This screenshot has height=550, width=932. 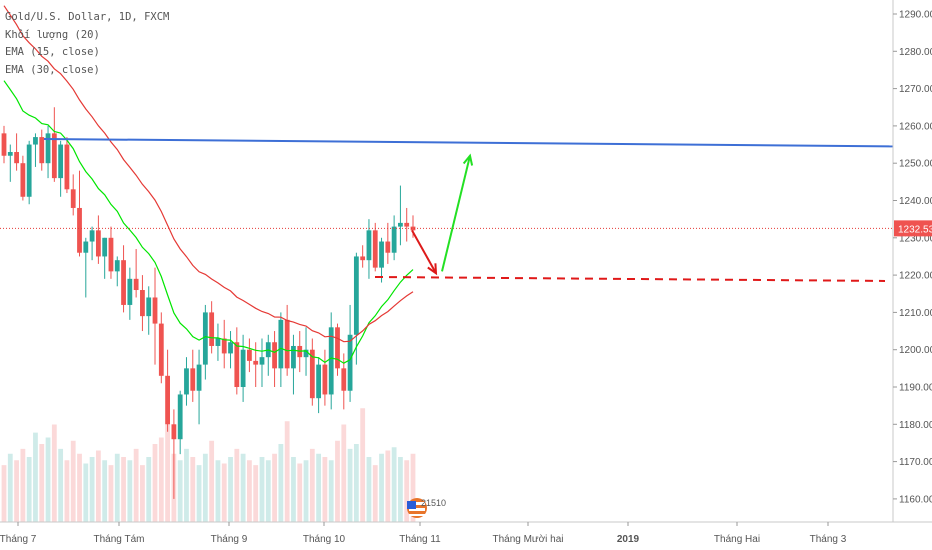 What do you see at coordinates (915, 276) in the screenshot?
I see `price-tick-label: 1220.00` at bounding box center [915, 276].